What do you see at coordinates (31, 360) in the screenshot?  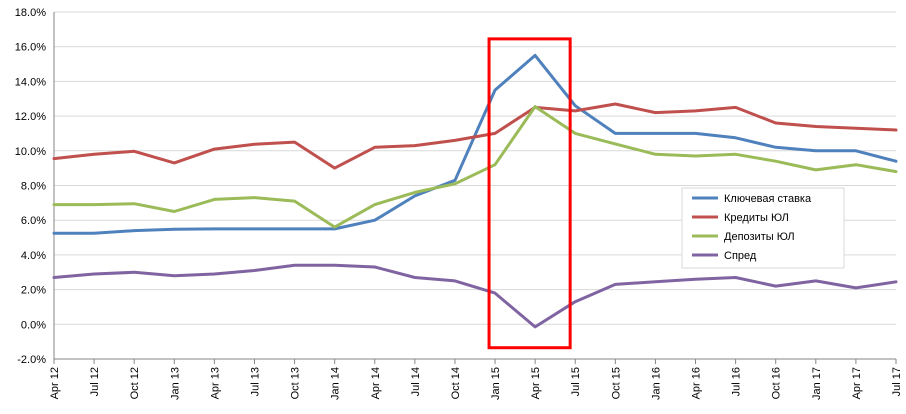 I see `y-tick-label: -2.0%` at bounding box center [31, 360].